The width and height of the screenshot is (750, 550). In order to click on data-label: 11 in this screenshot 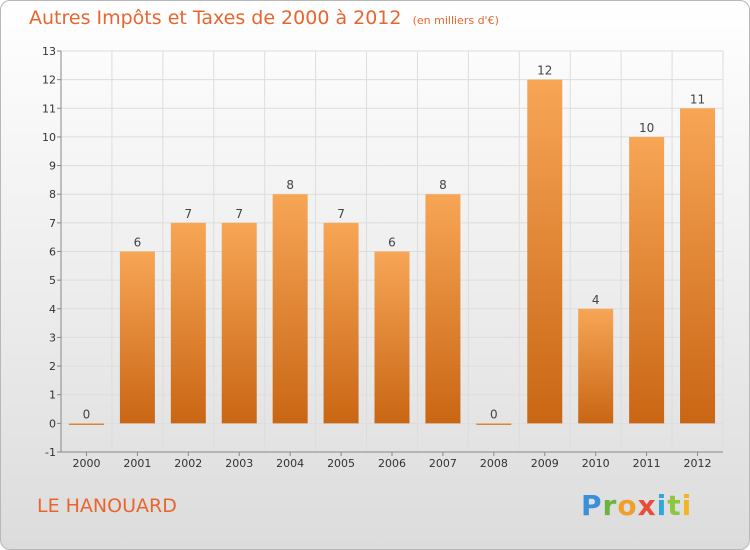, I will do `click(697, 99)`.